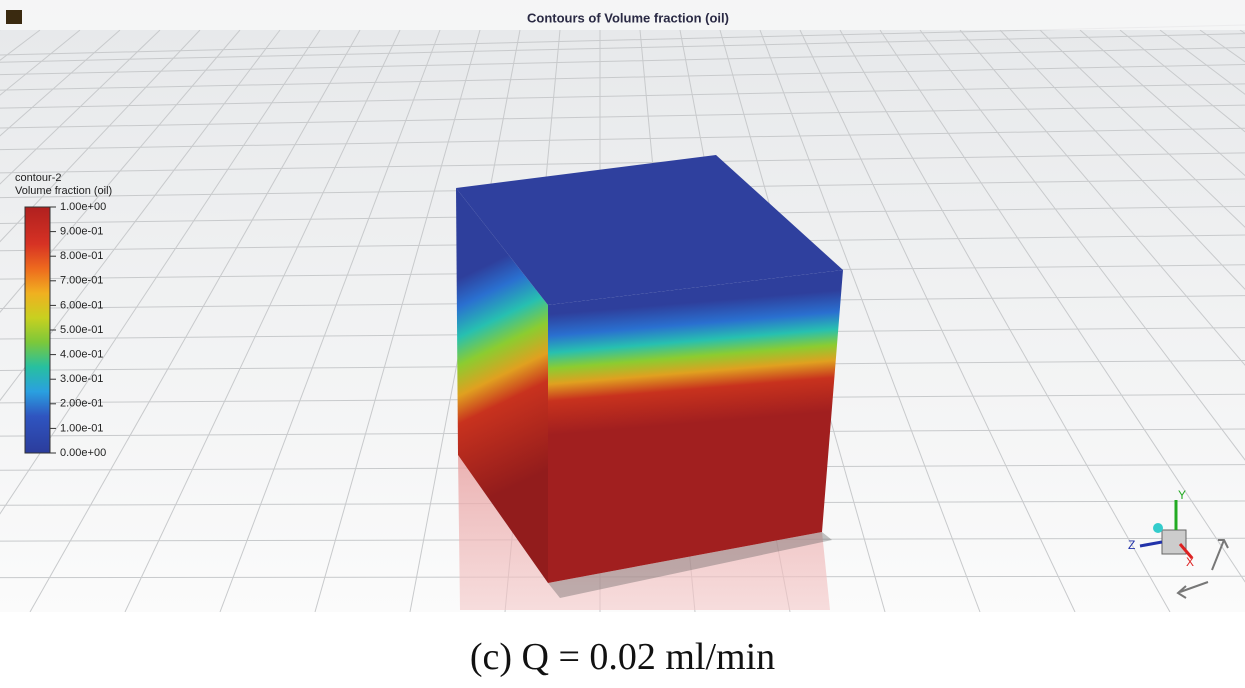  What do you see at coordinates (83, 207) in the screenshot?
I see `colorbar-label: 1.00e+00` at bounding box center [83, 207].